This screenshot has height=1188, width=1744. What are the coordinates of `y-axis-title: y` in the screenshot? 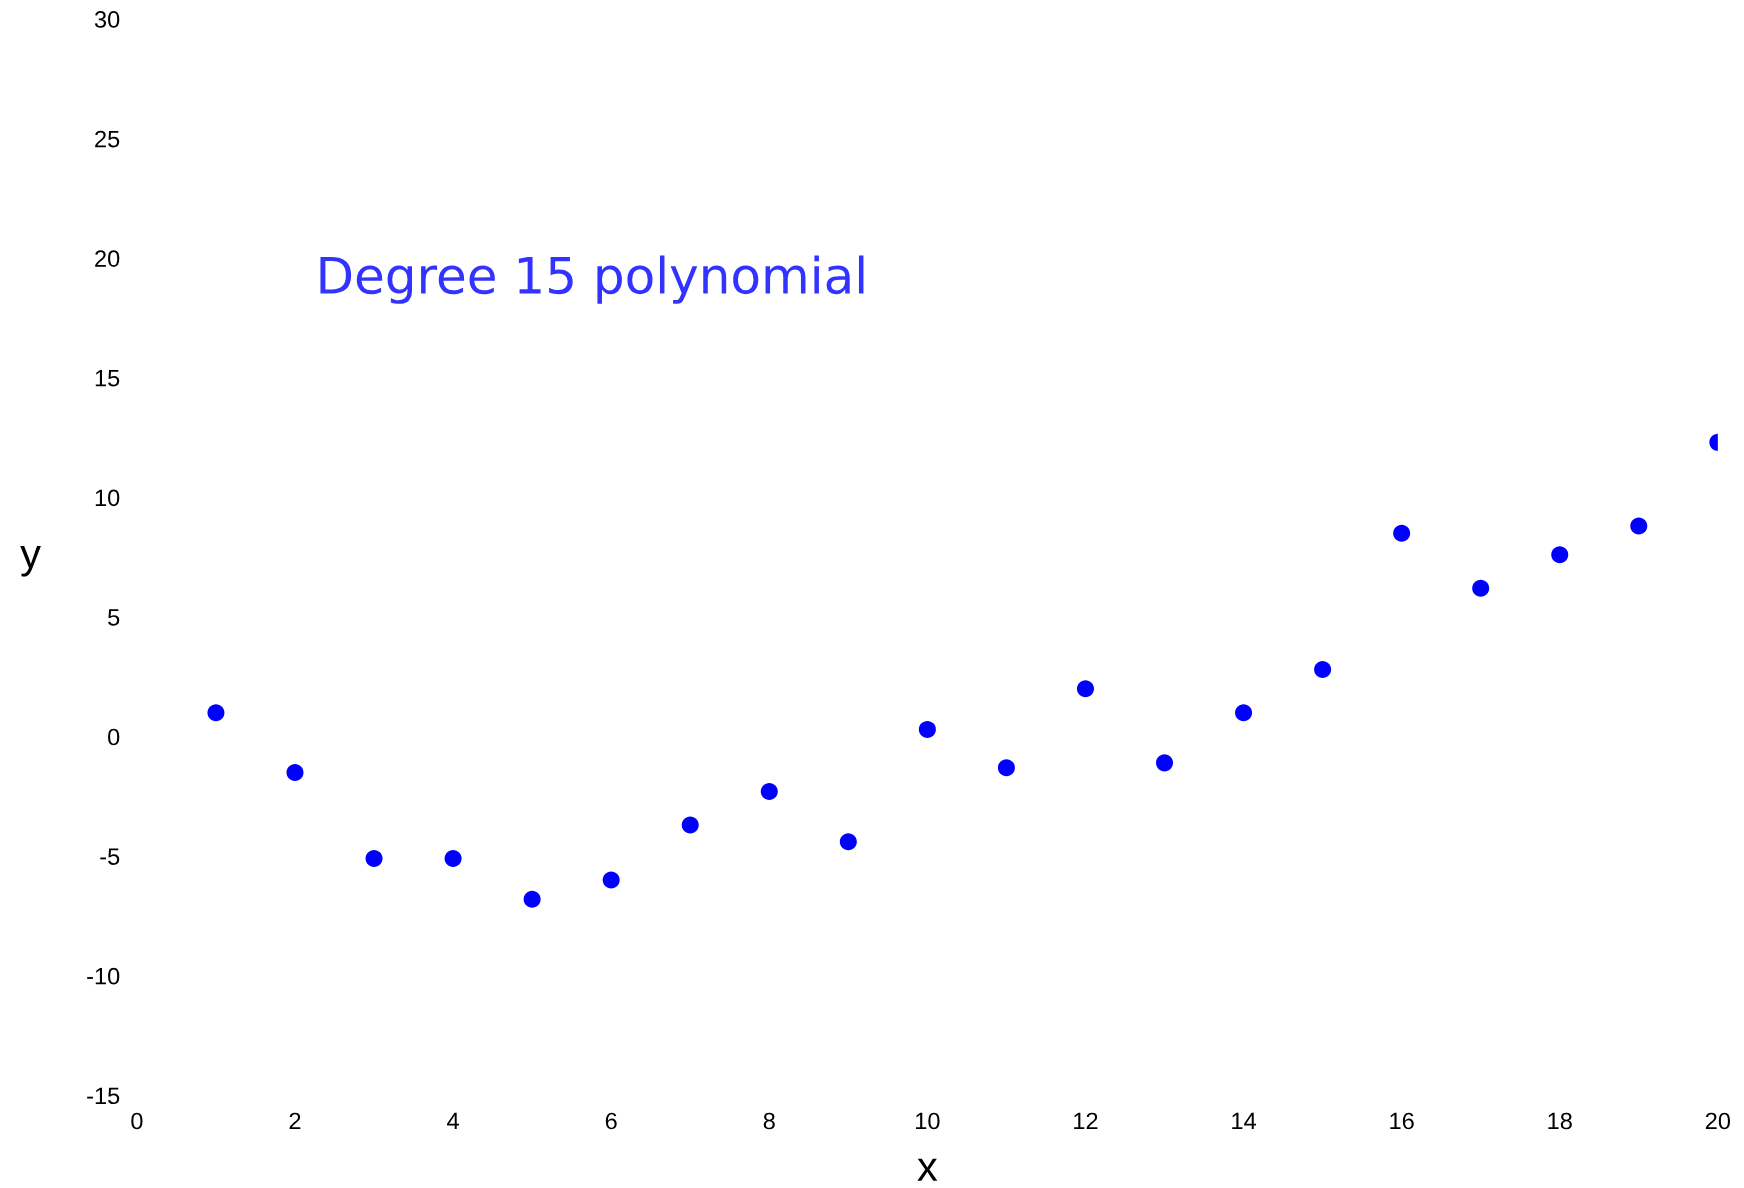 It's located at (30, 561).